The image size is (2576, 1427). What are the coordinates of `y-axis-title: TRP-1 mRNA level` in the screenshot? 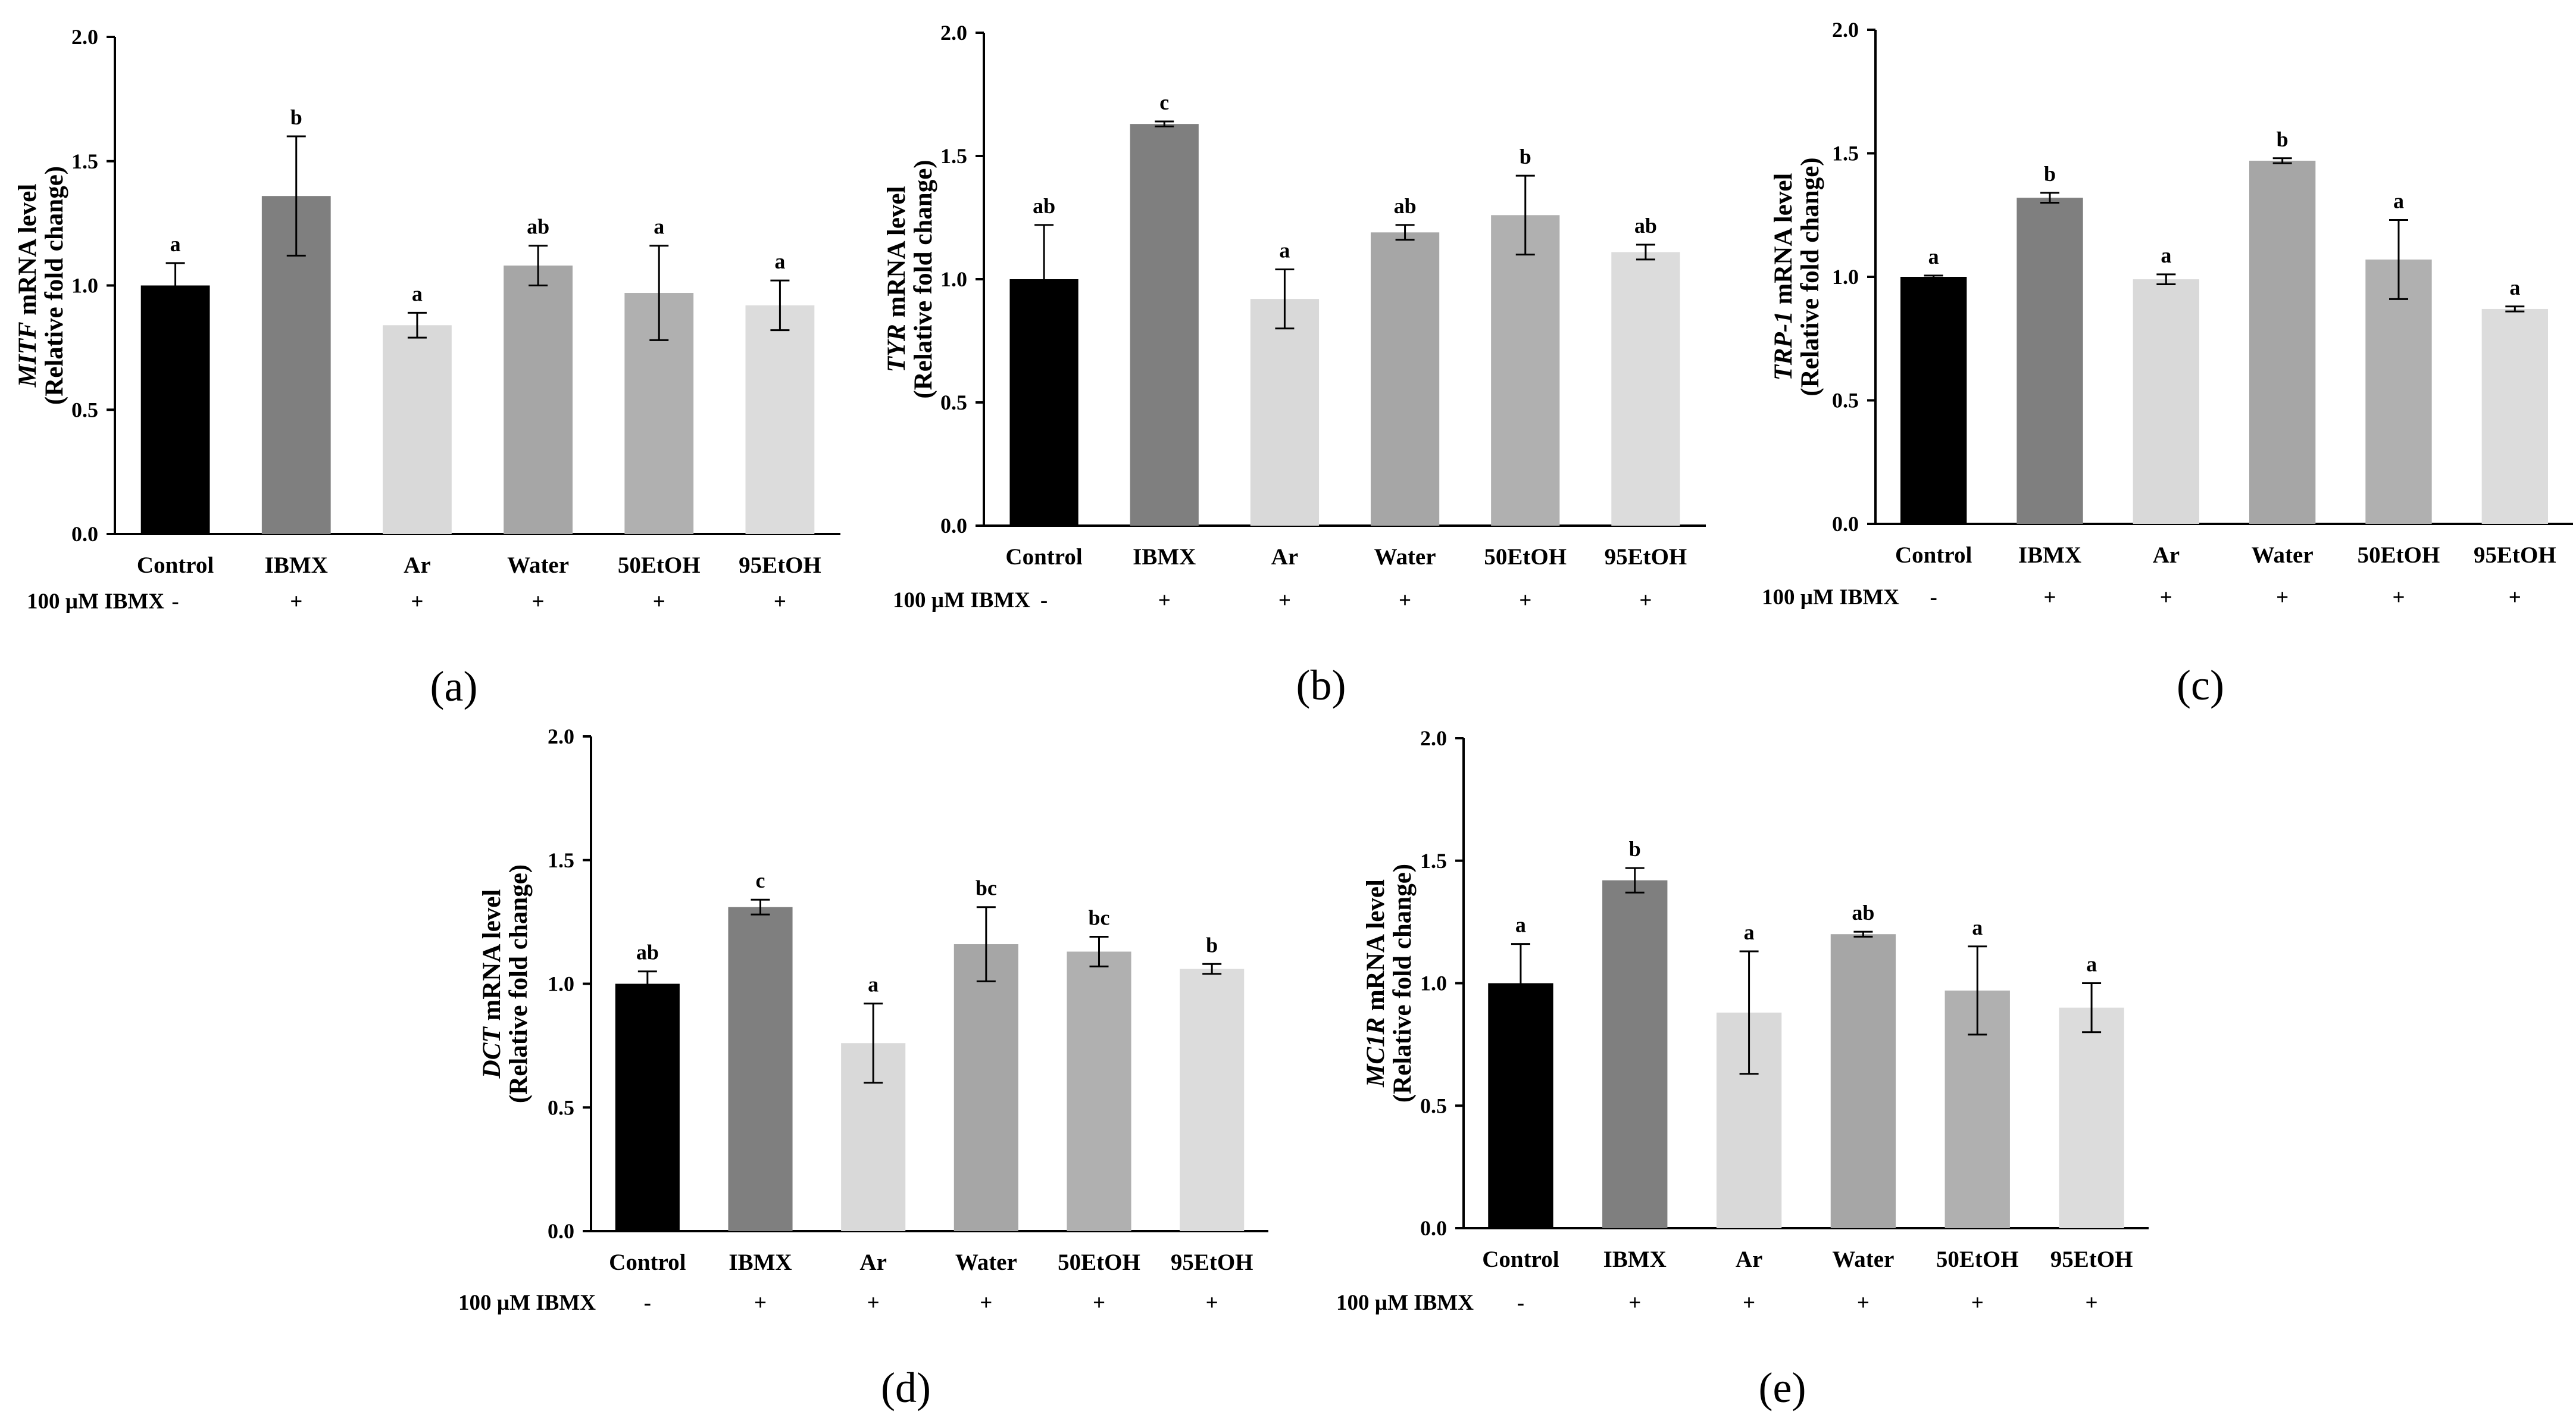 It's located at (1783, 277).